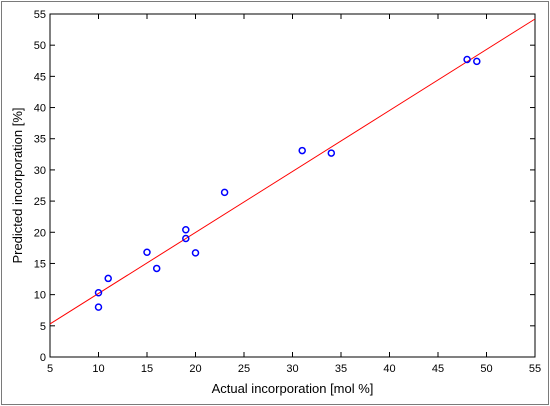  Describe the element at coordinates (40, 264) in the screenshot. I see `y-tick-label: 15` at that location.